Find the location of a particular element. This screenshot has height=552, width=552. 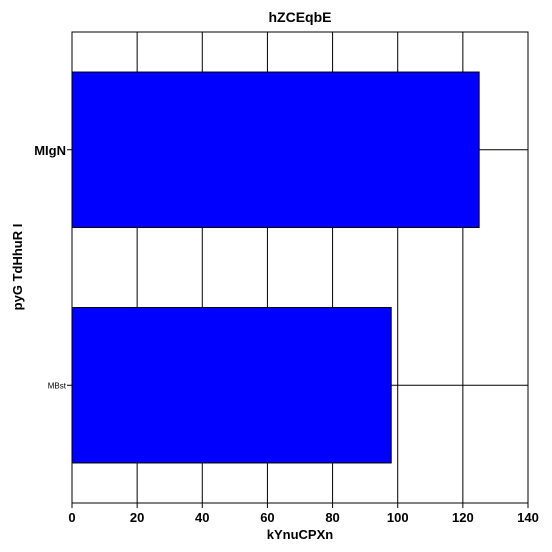

x-axis-label: kYnuCPXn is located at coordinates (300, 534).